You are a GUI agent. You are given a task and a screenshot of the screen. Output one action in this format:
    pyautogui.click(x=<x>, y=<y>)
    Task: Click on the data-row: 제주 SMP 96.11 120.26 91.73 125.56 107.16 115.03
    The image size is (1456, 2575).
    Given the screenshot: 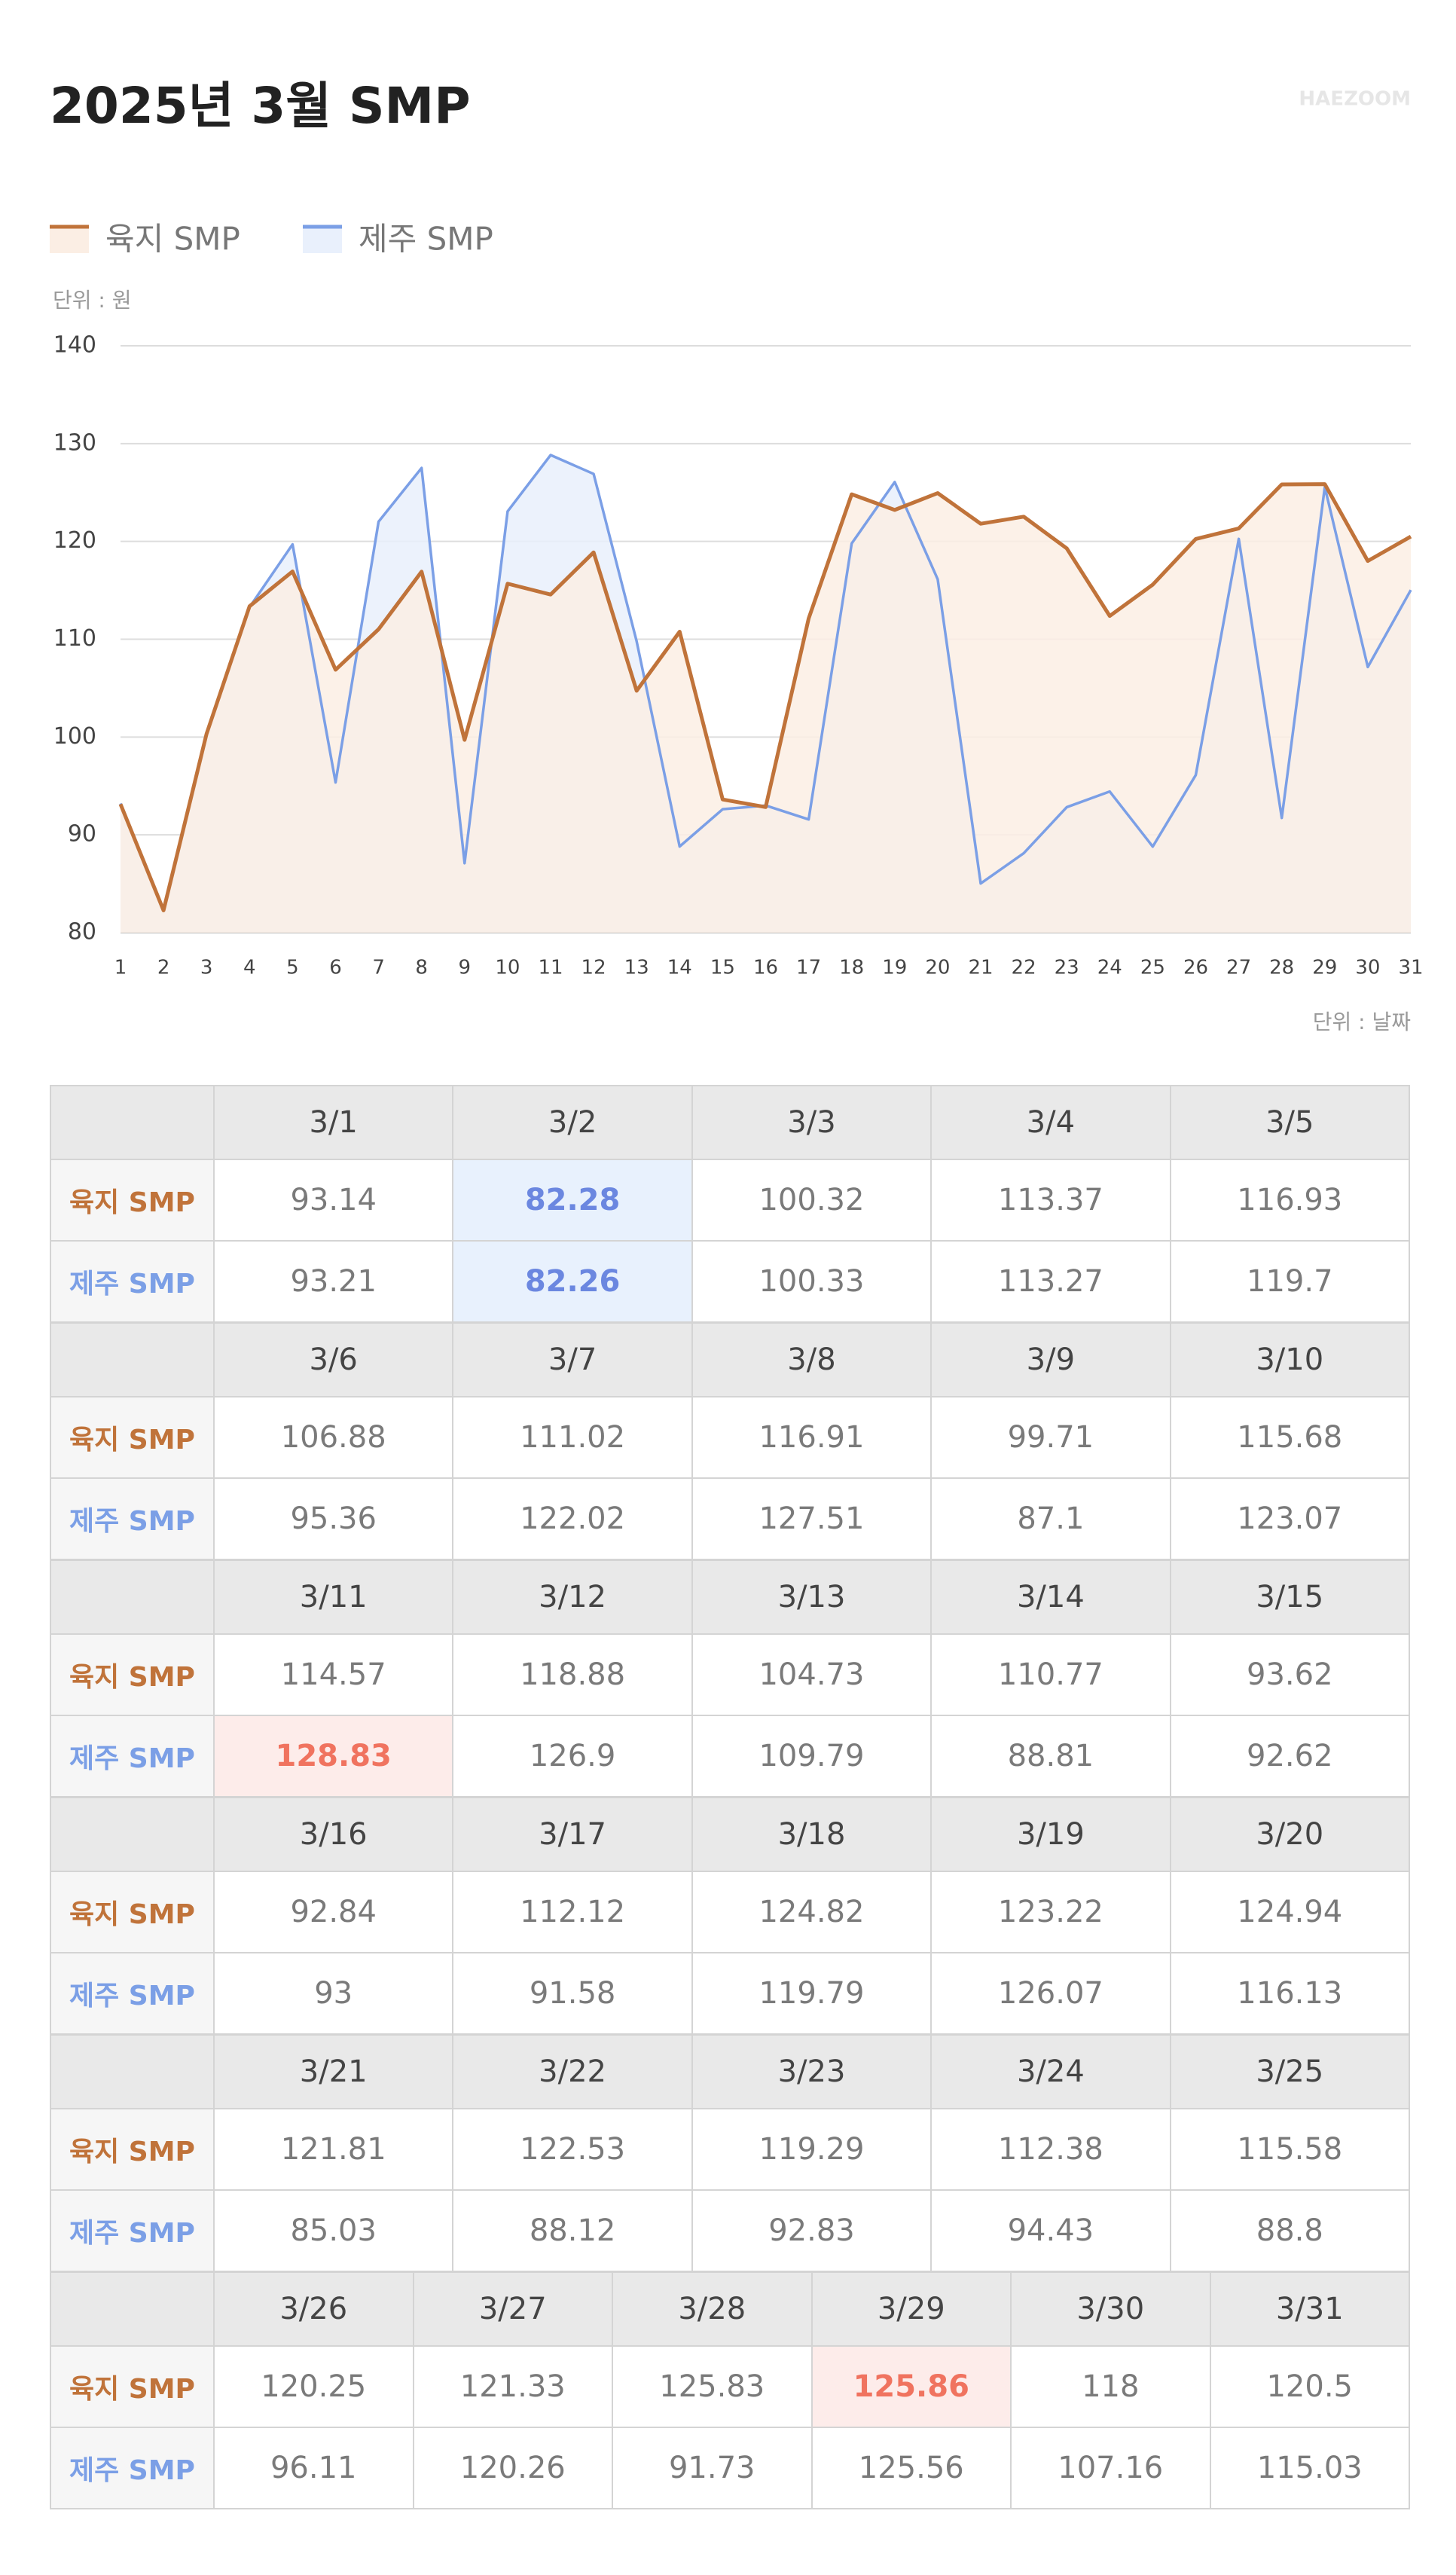 What is the action you would take?
    pyautogui.click(x=730, y=2468)
    